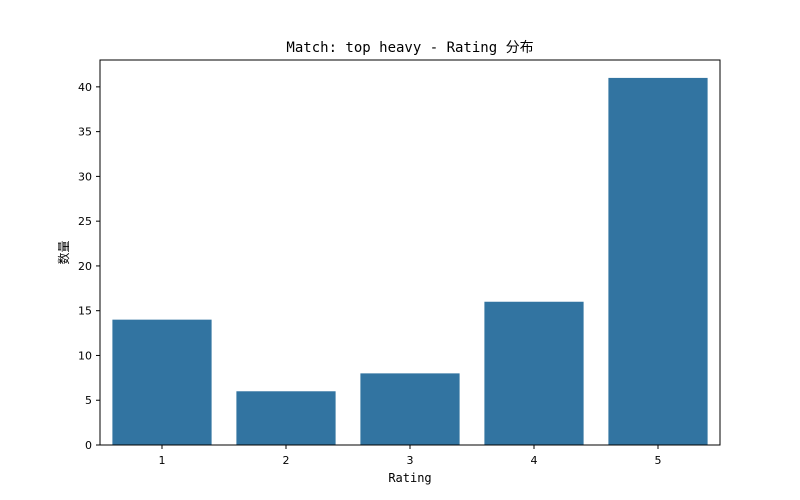  Describe the element at coordinates (162, 460) in the screenshot. I see `x-tick-label: 1` at that location.